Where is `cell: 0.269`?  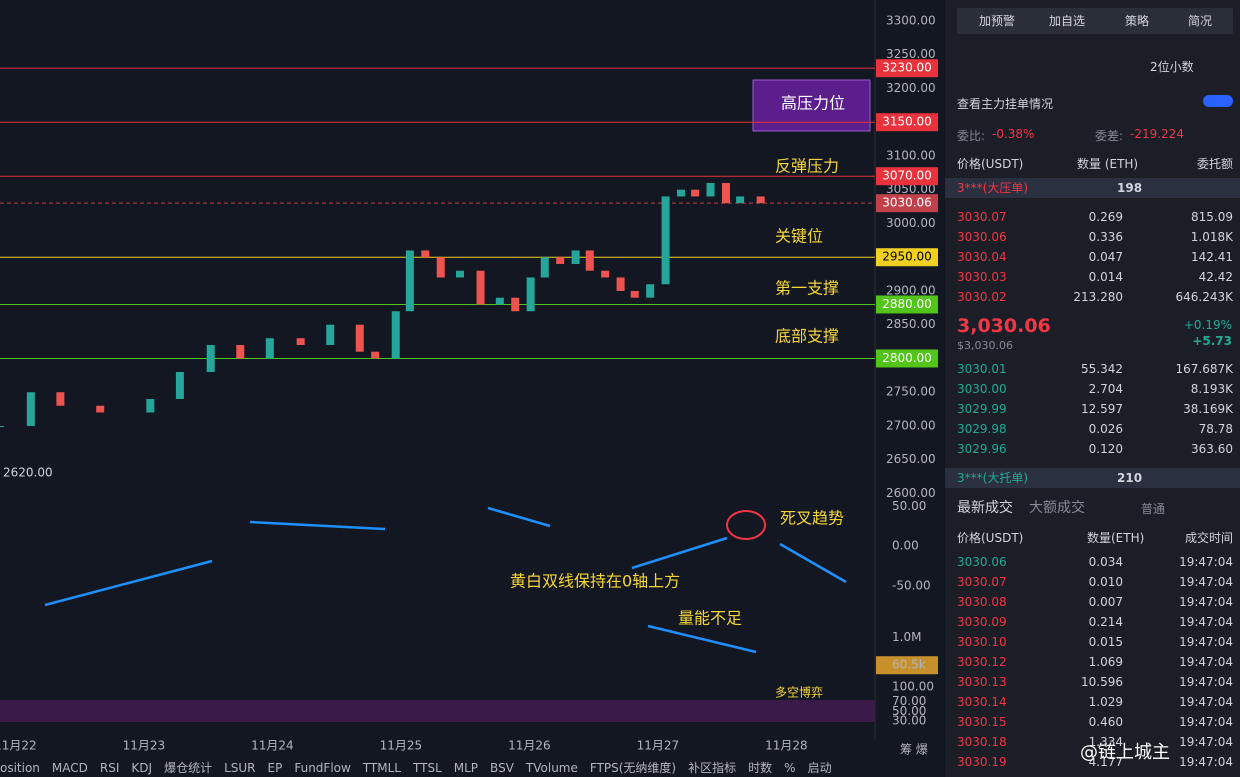
cell: 0.269 is located at coordinates (1105, 217).